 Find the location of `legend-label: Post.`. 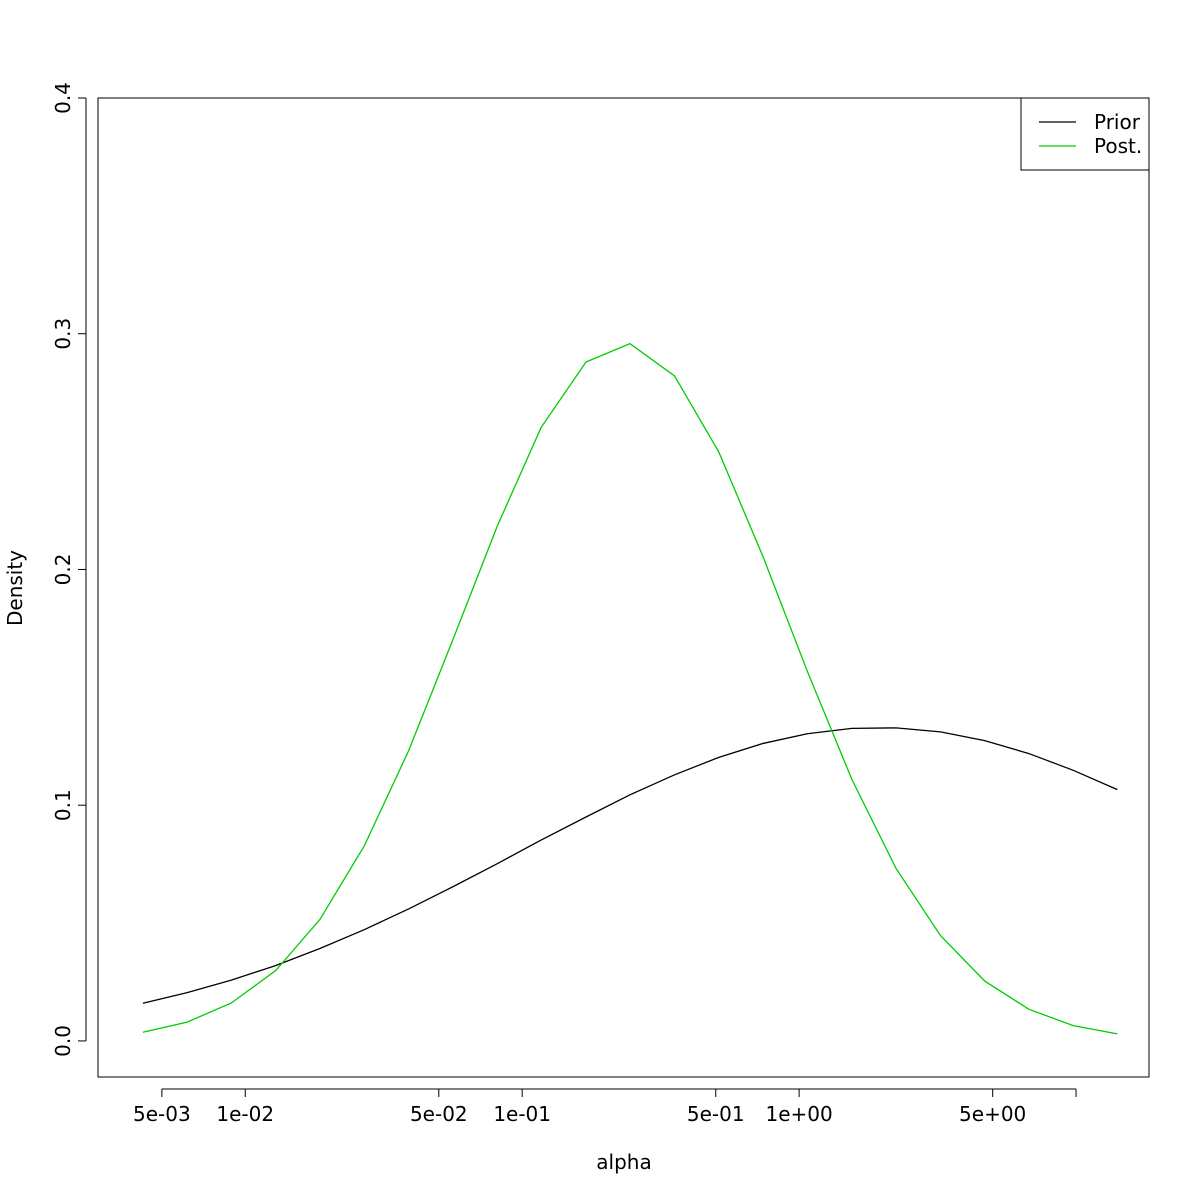

legend-label: Post. is located at coordinates (1118, 146).